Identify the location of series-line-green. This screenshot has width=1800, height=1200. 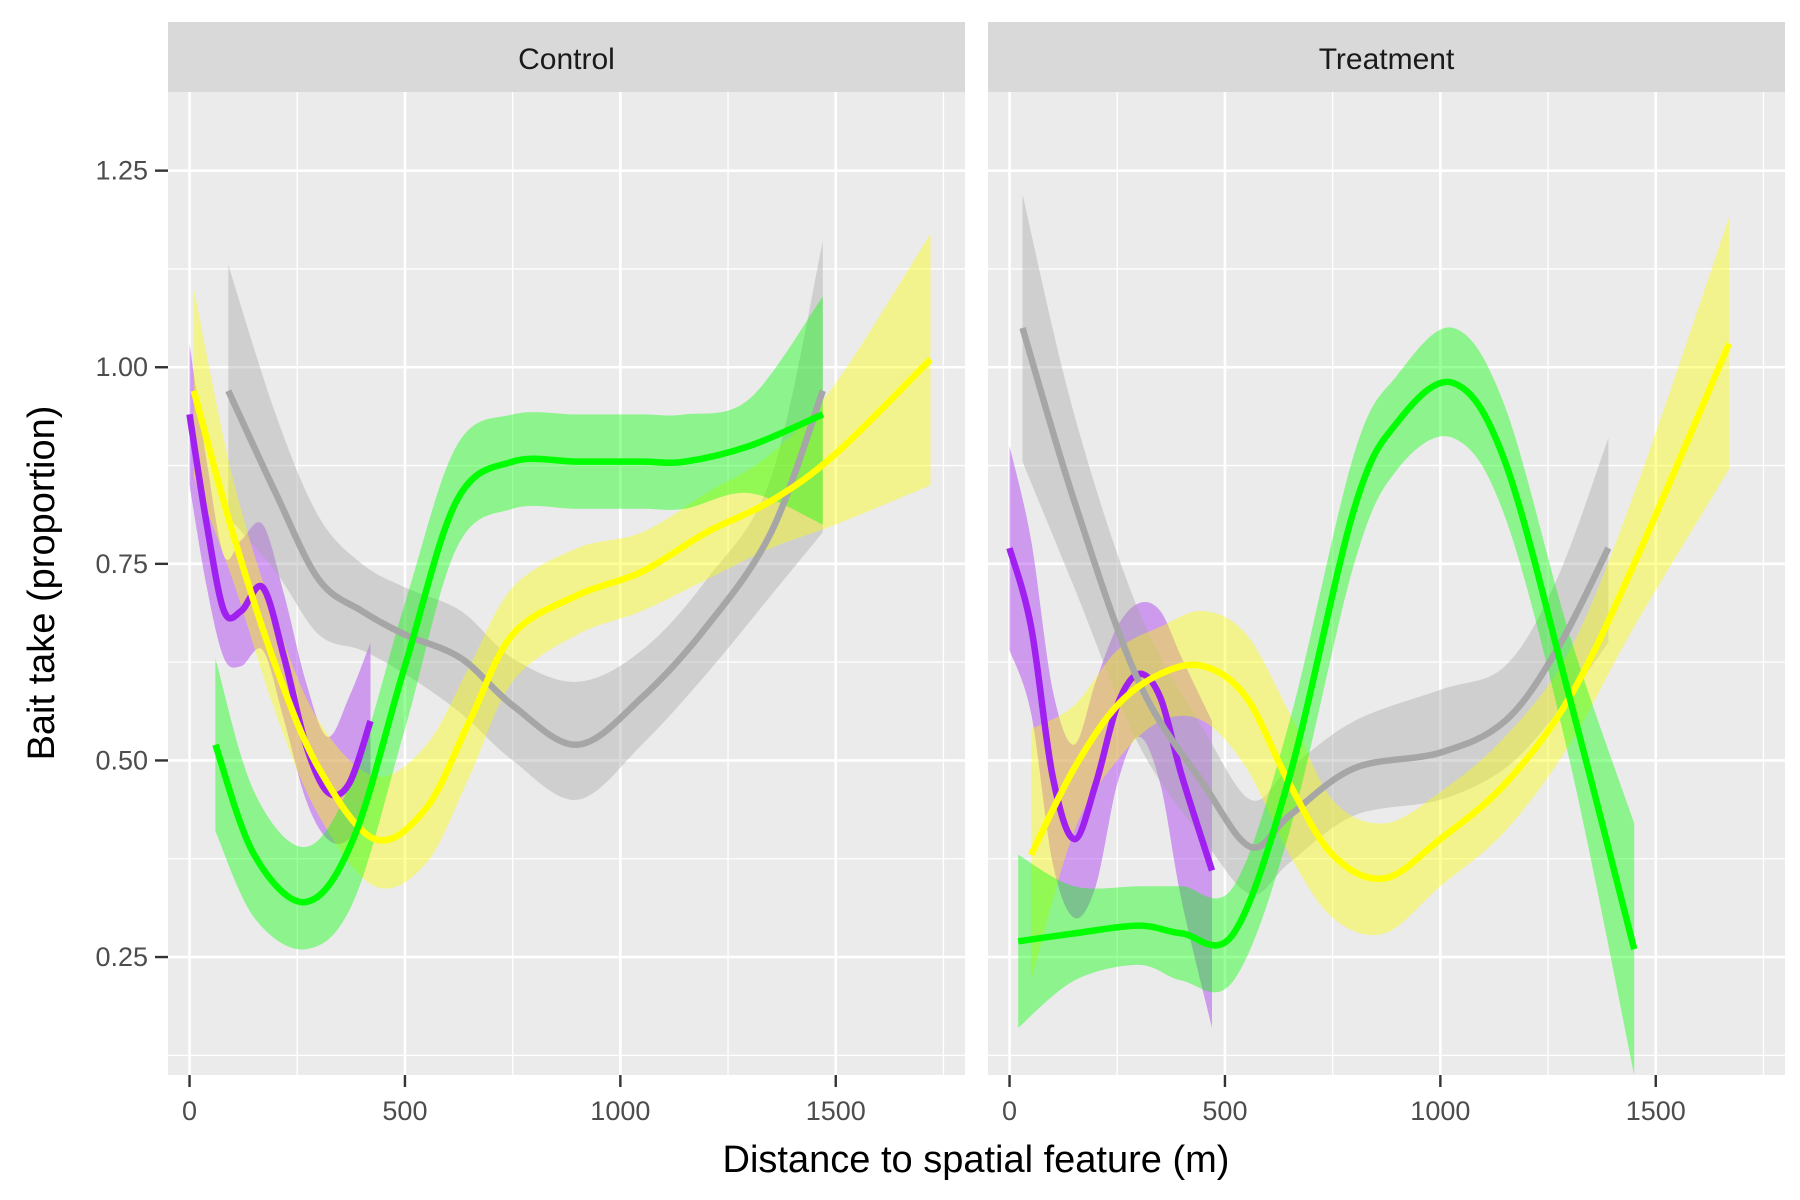
(518, 658).